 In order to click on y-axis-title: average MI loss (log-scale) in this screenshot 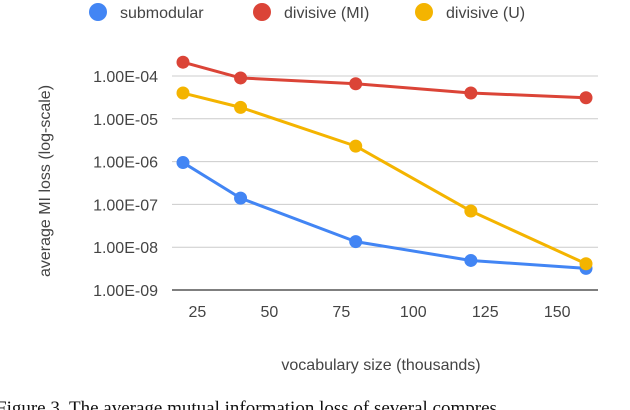, I will do `click(45, 181)`.